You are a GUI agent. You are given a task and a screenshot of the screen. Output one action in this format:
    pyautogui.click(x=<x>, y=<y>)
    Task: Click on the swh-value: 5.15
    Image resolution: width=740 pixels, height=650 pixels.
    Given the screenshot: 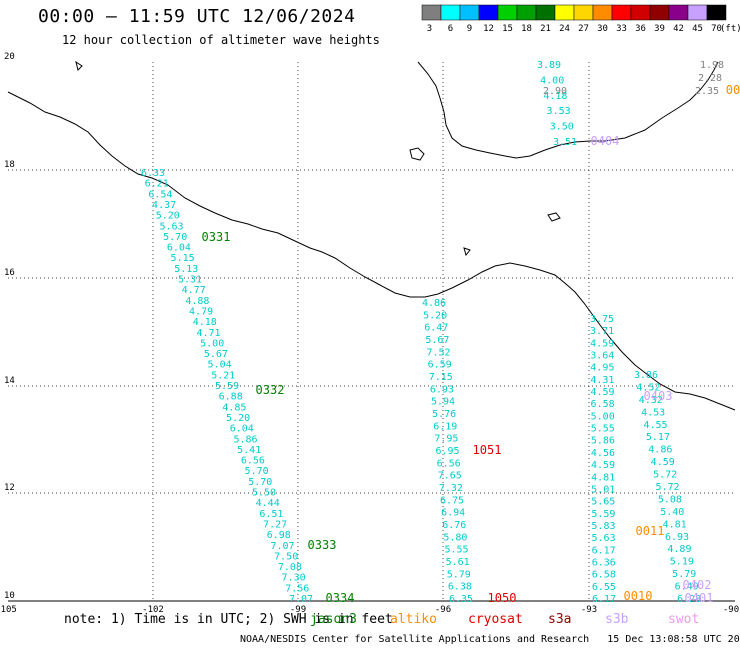 What is the action you would take?
    pyautogui.click(x=183, y=258)
    